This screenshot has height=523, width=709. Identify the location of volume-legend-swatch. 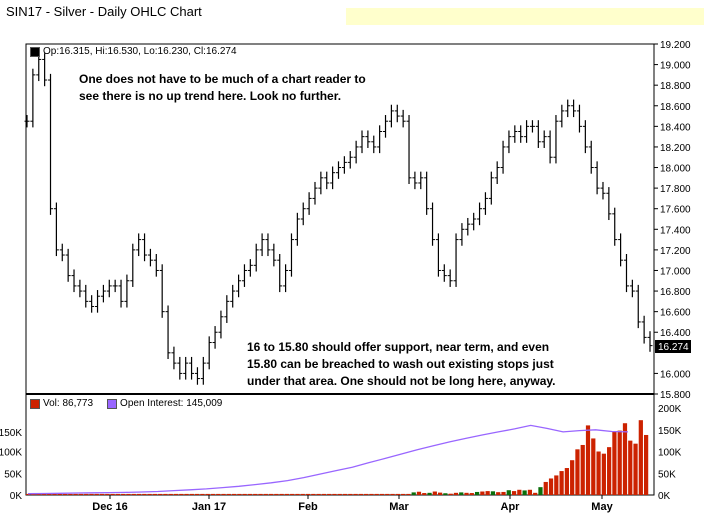
(35, 403).